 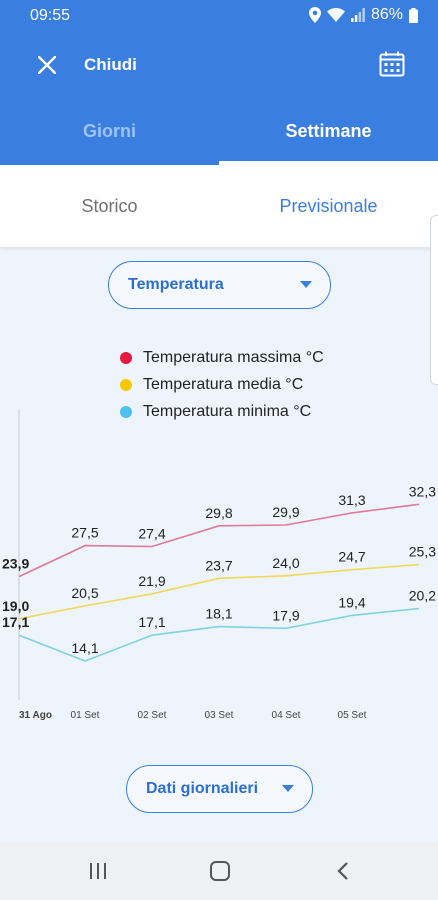 I want to click on data-label-mean-4: 24,0, so click(x=285, y=563).